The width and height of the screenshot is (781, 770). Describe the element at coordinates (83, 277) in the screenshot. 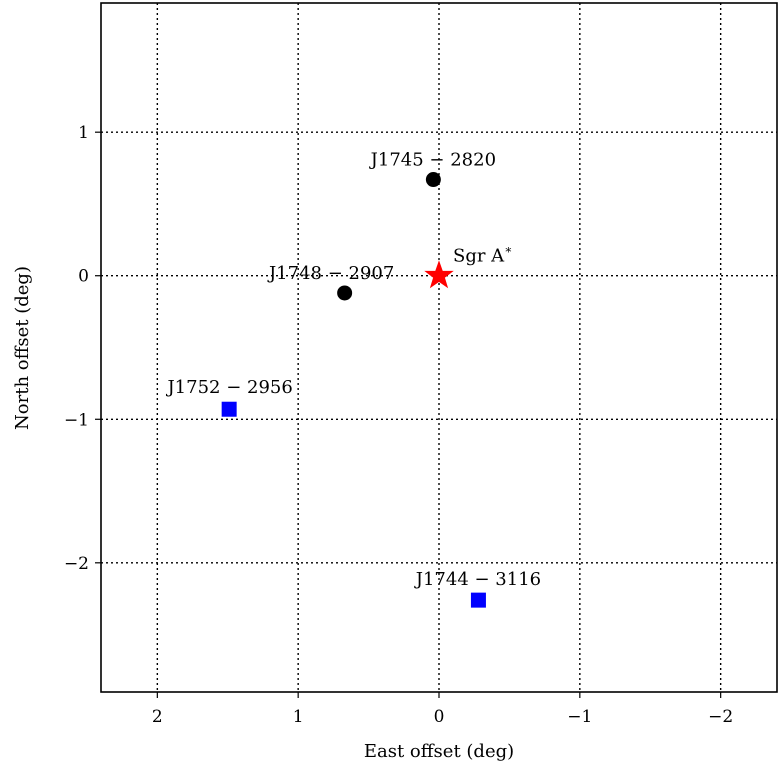

I see `y-tick-label: 0` at that location.